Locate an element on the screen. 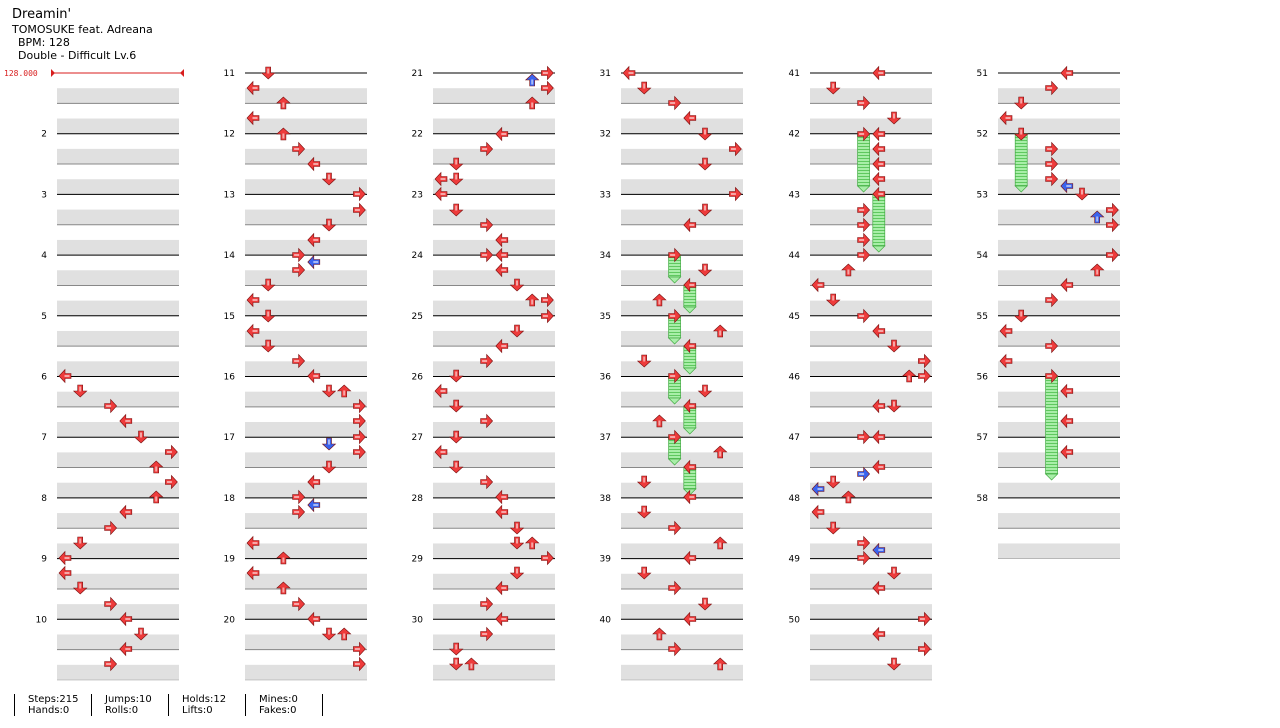 The width and height of the screenshot is (1280, 728). measure-number: 18 is located at coordinates (230, 499).